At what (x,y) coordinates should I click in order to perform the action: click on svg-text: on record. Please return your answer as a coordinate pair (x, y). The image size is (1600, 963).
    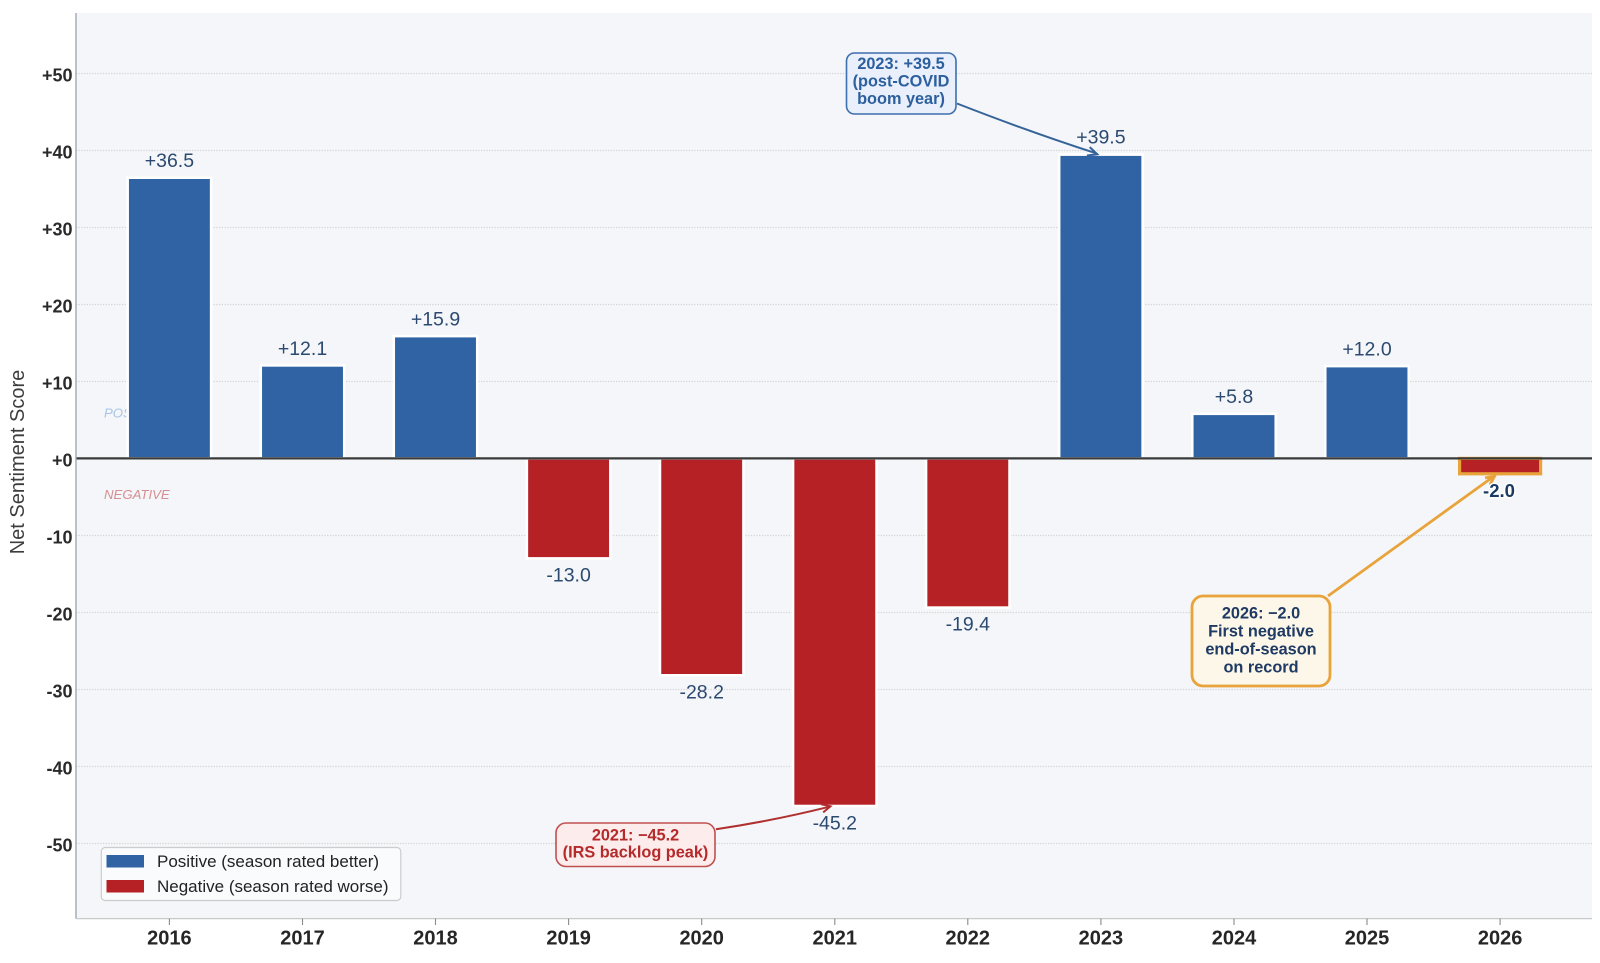
    Looking at the image, I should click on (1260, 667).